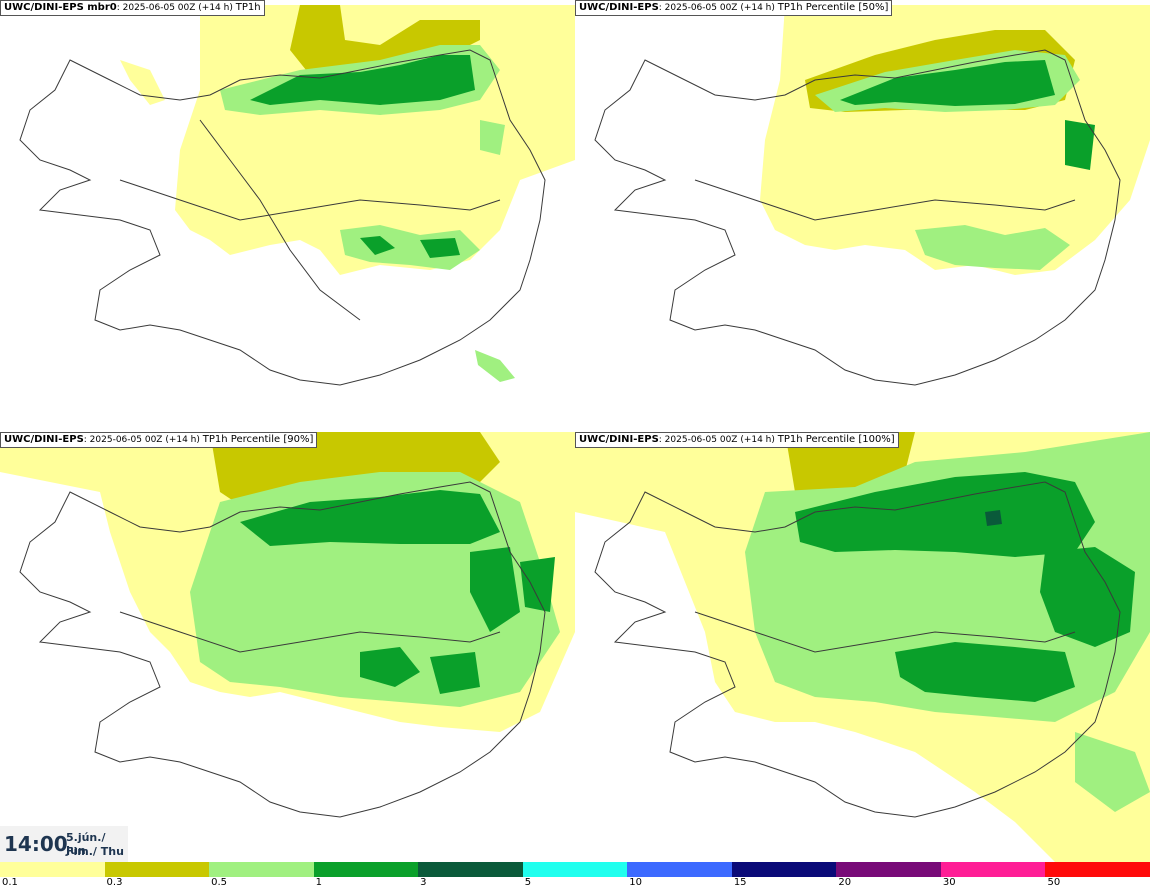 Image resolution: width=1150 pixels, height=891 pixels. What do you see at coordinates (845, 882) in the screenshot?
I see `legend-label: 20` at bounding box center [845, 882].